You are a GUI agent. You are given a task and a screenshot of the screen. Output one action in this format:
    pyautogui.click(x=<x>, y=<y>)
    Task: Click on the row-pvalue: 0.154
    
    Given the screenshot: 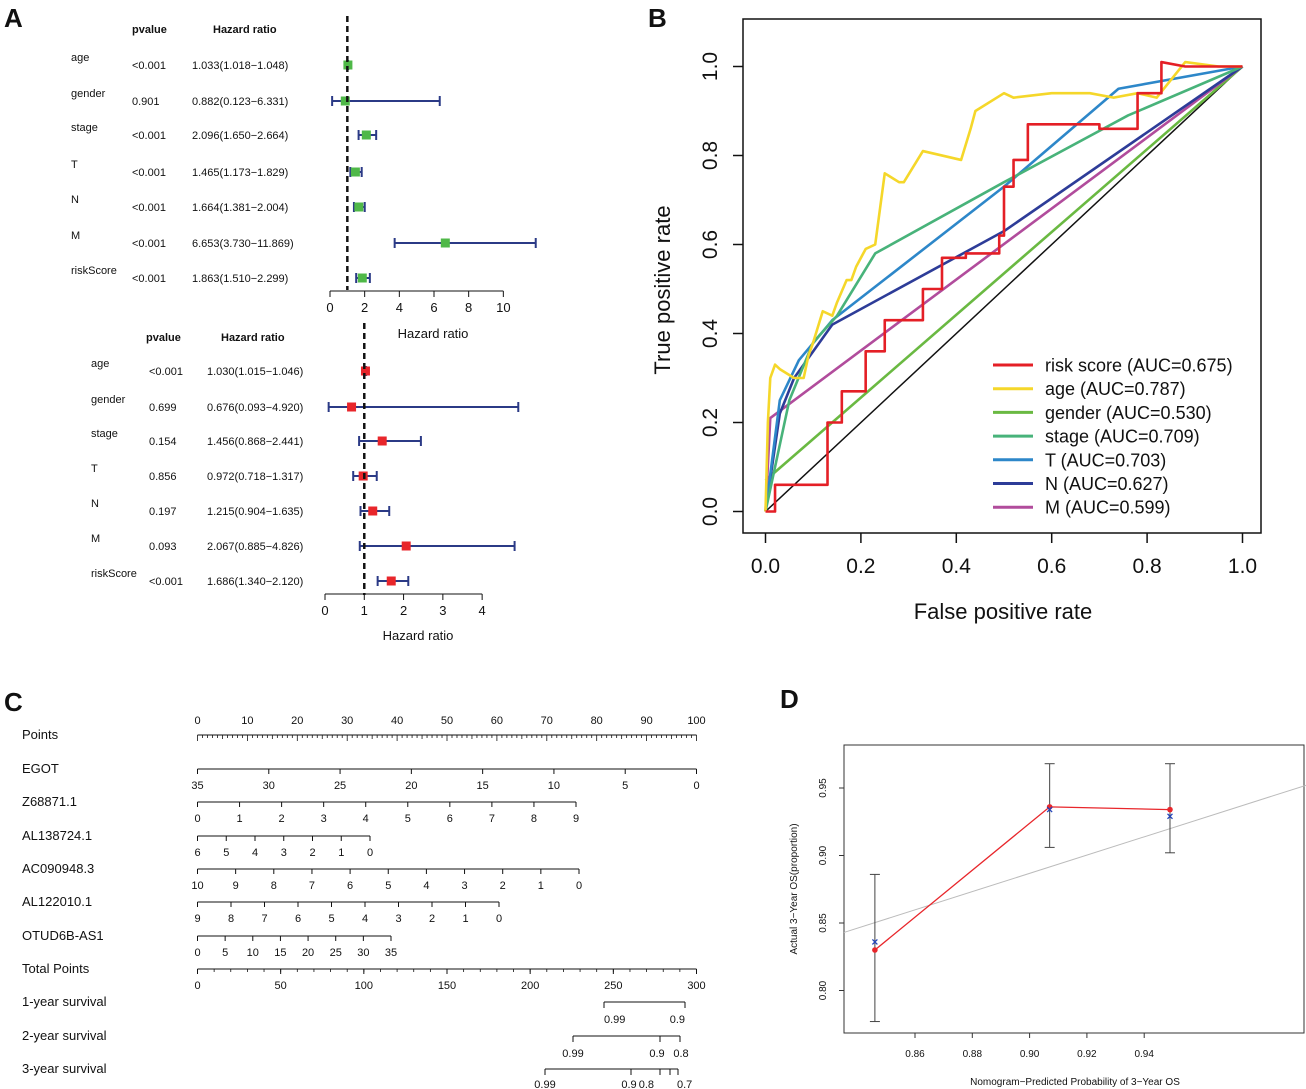 What is the action you would take?
    pyautogui.click(x=163, y=442)
    